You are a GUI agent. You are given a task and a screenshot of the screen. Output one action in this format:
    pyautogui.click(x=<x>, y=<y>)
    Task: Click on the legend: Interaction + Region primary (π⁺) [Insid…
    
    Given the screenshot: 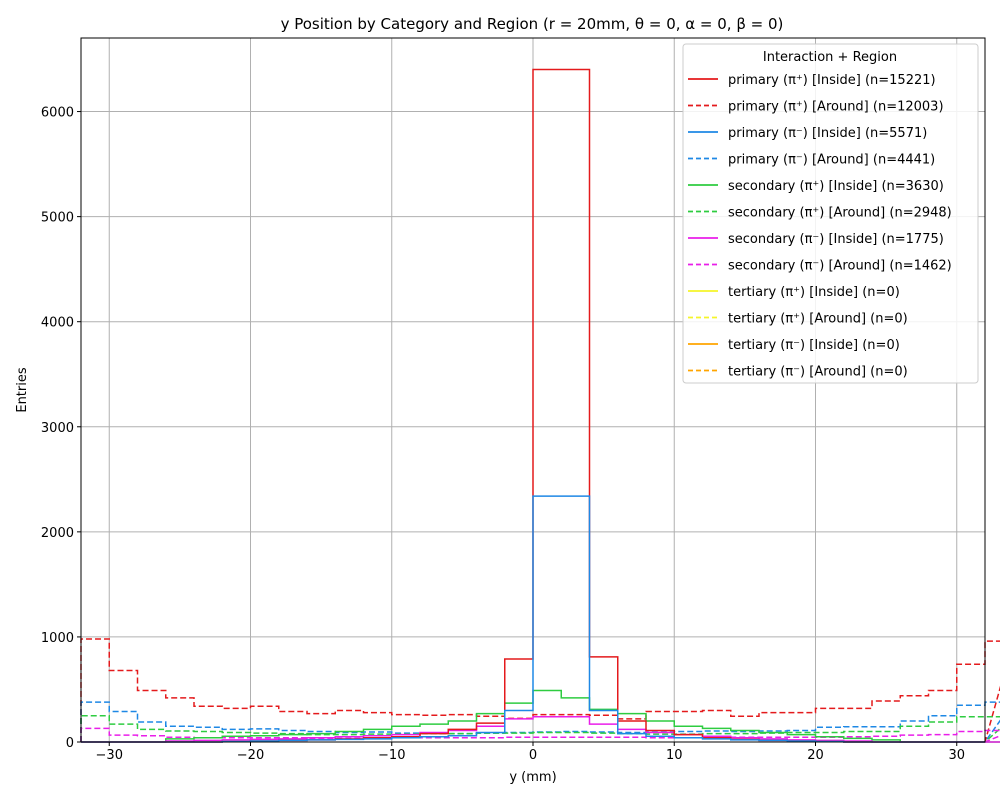 What is the action you would take?
    pyautogui.click(x=830, y=213)
    